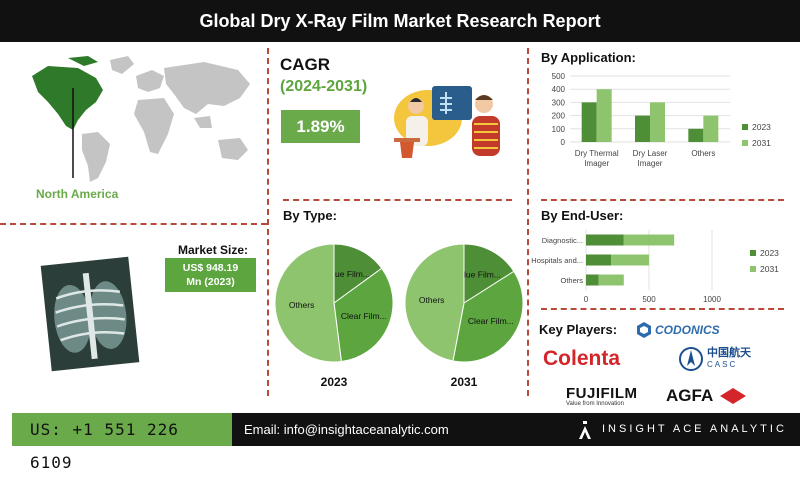 The height and width of the screenshot is (479, 800). Describe the element at coordinates (745, 143) in the screenshot. I see `app-legend-swatch-2031` at that location.